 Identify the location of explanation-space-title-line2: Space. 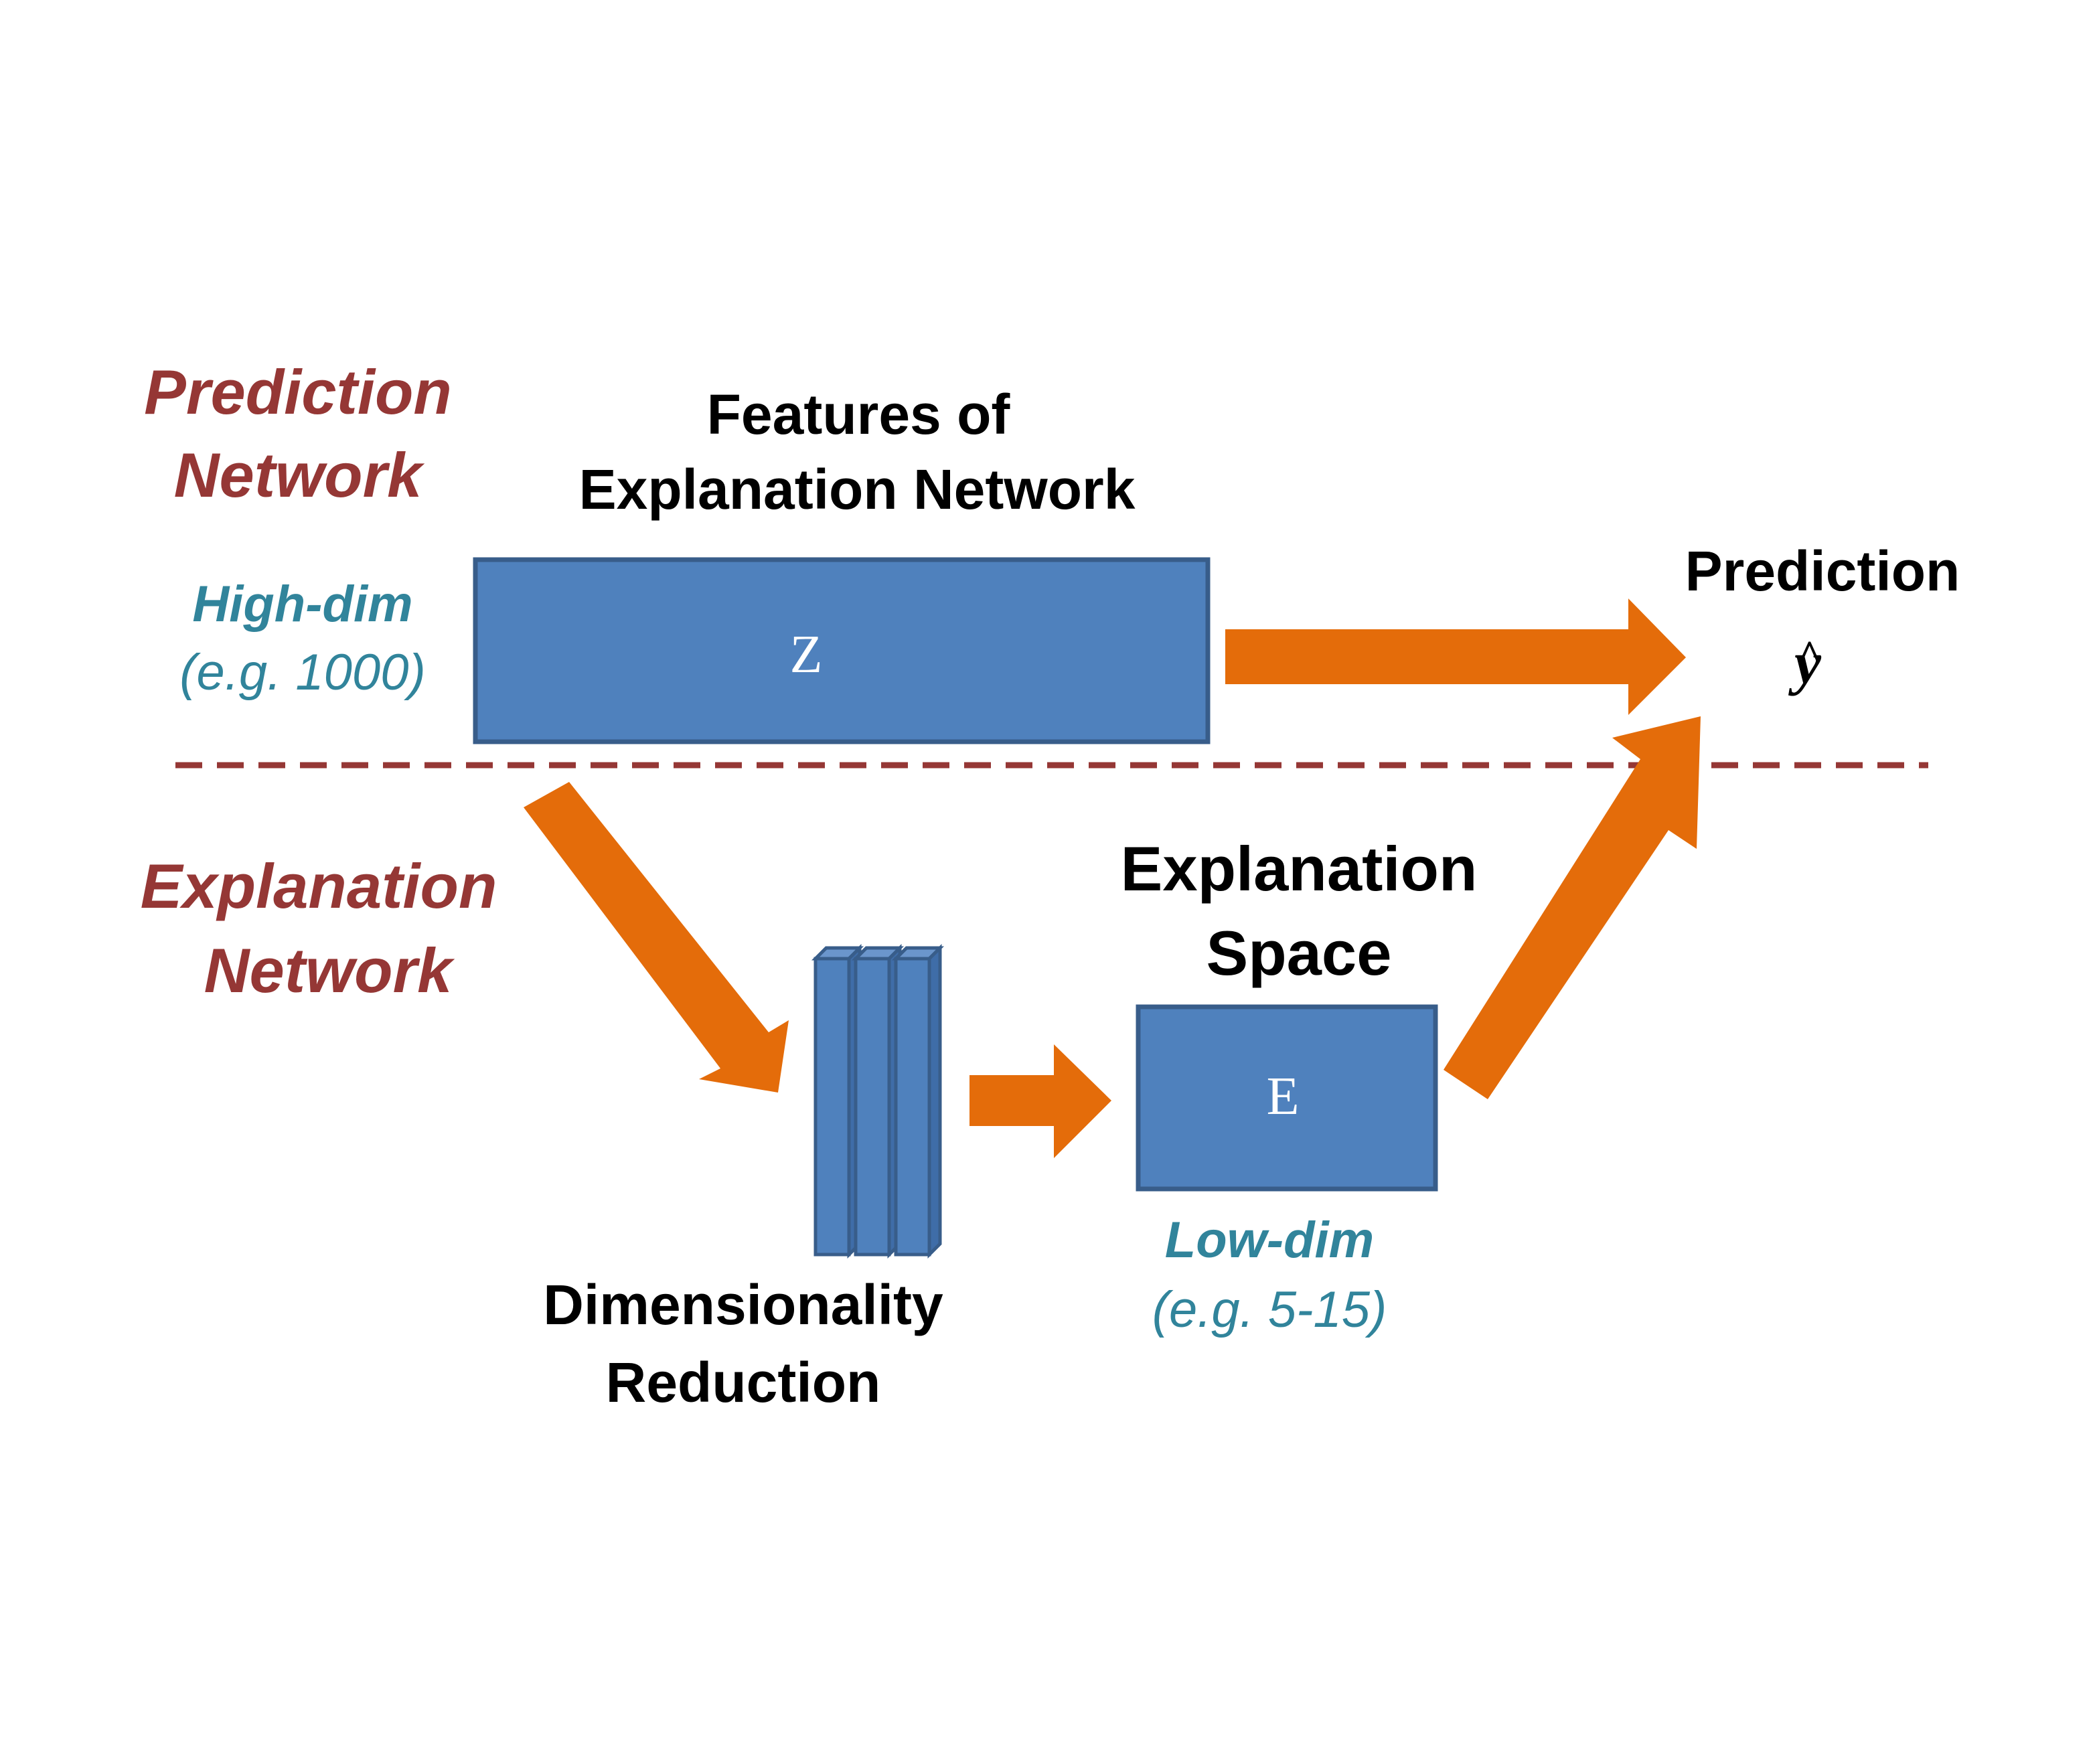
(1299, 953).